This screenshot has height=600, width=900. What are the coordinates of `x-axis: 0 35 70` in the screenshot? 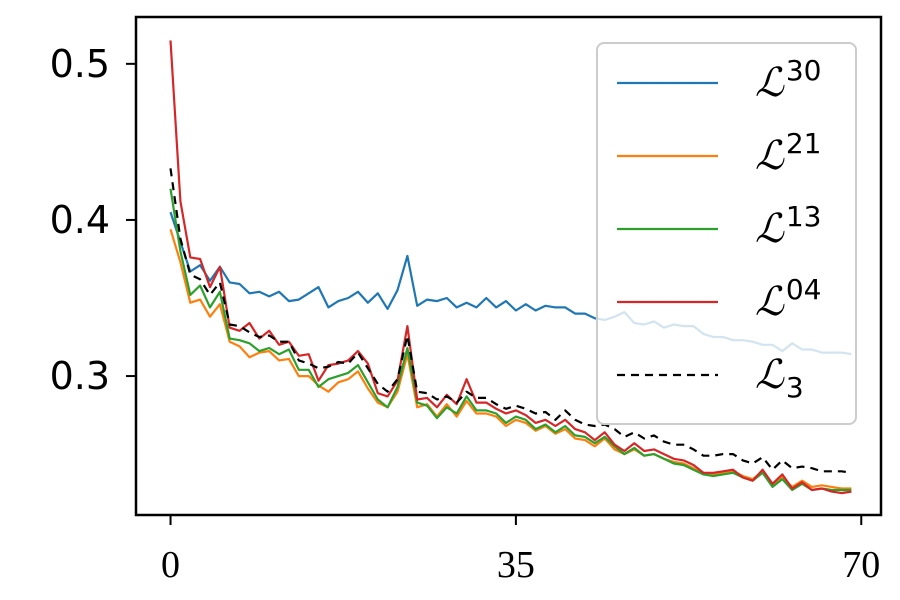 It's located at (520, 550).